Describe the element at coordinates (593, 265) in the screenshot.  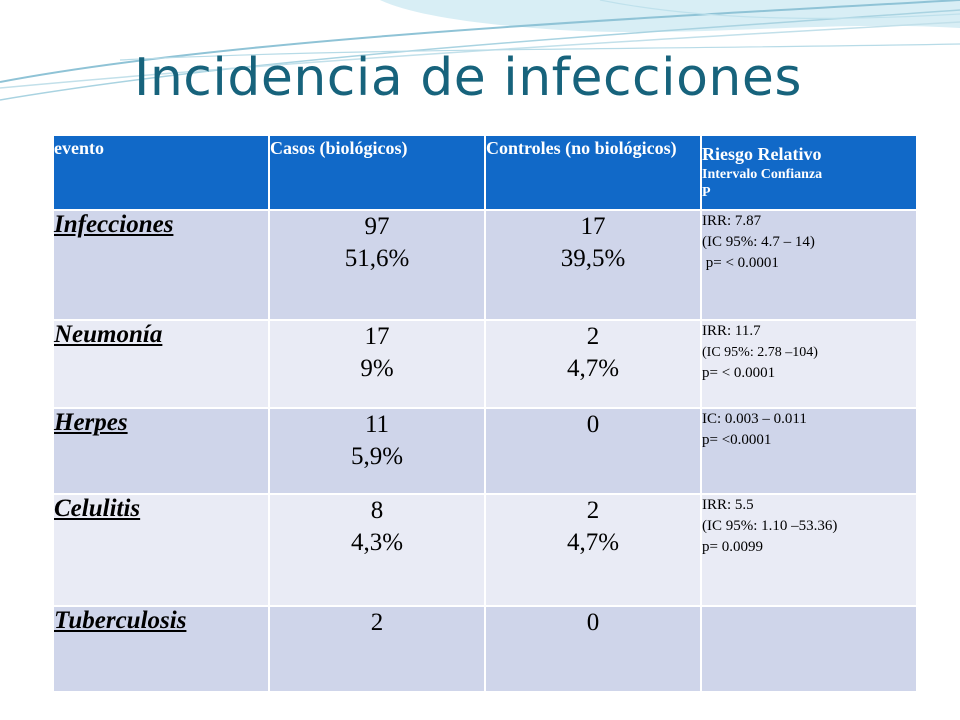
I see `controls-cell: 17 39,5%` at that location.